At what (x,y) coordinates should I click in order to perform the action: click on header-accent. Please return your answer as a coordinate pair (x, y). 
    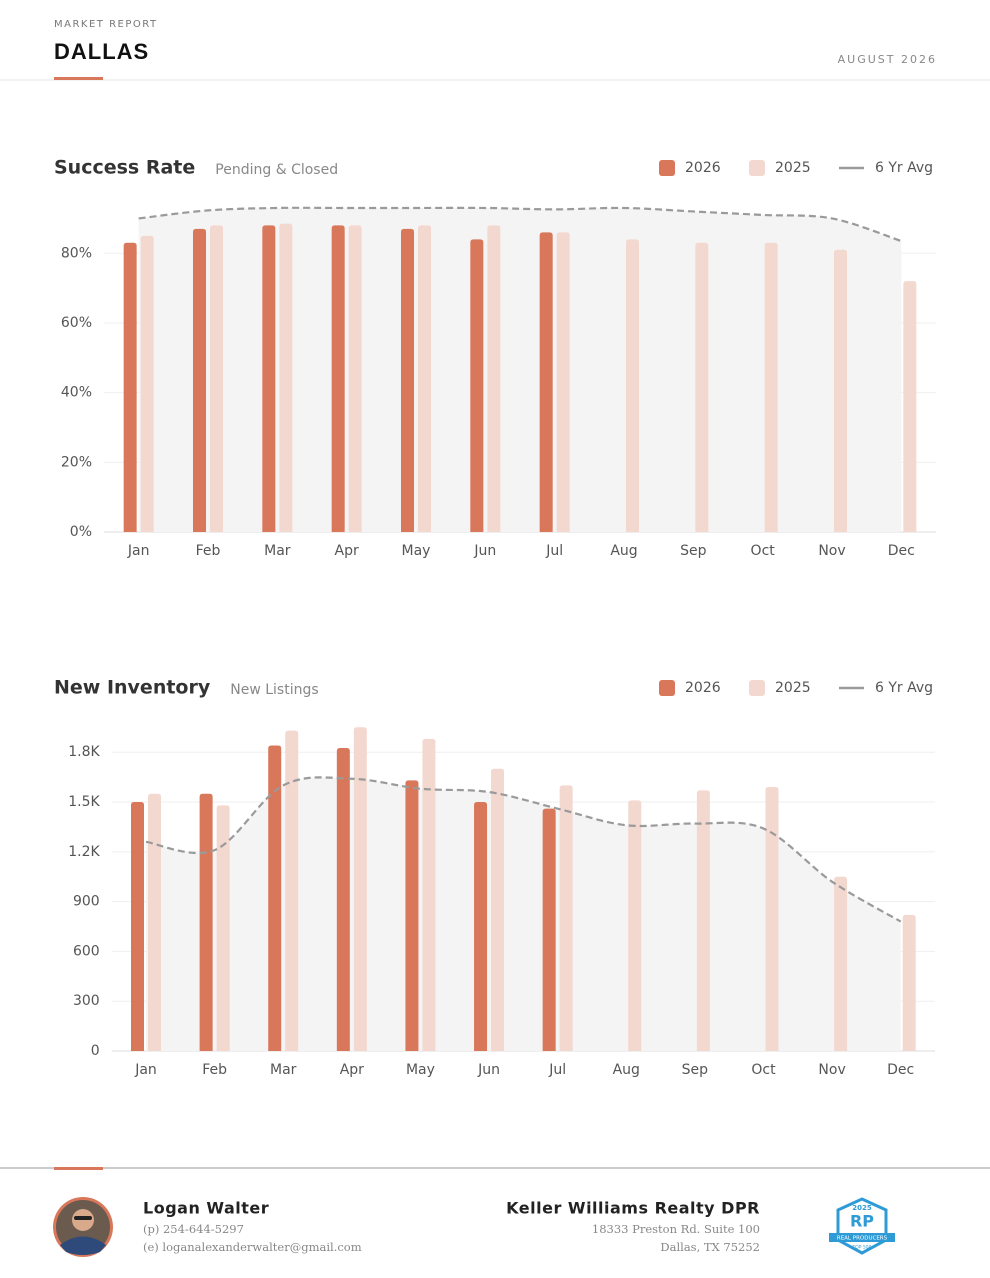
    Looking at the image, I should click on (78, 78).